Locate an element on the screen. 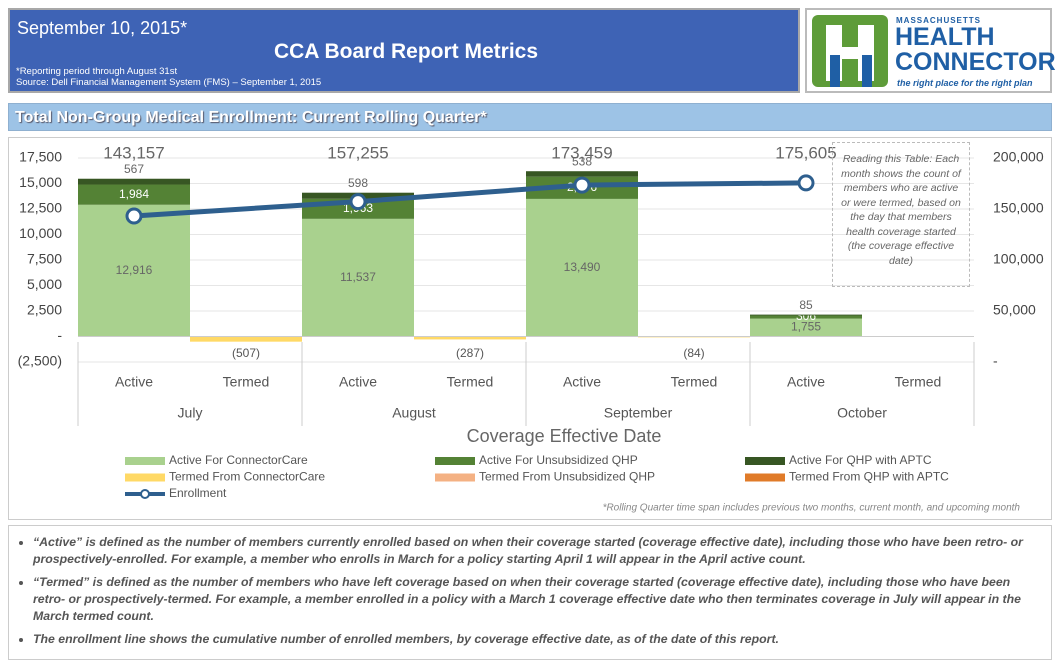 The image size is (1057, 662). legend-label: Active For Unsubsidized QHP is located at coordinates (558, 460).